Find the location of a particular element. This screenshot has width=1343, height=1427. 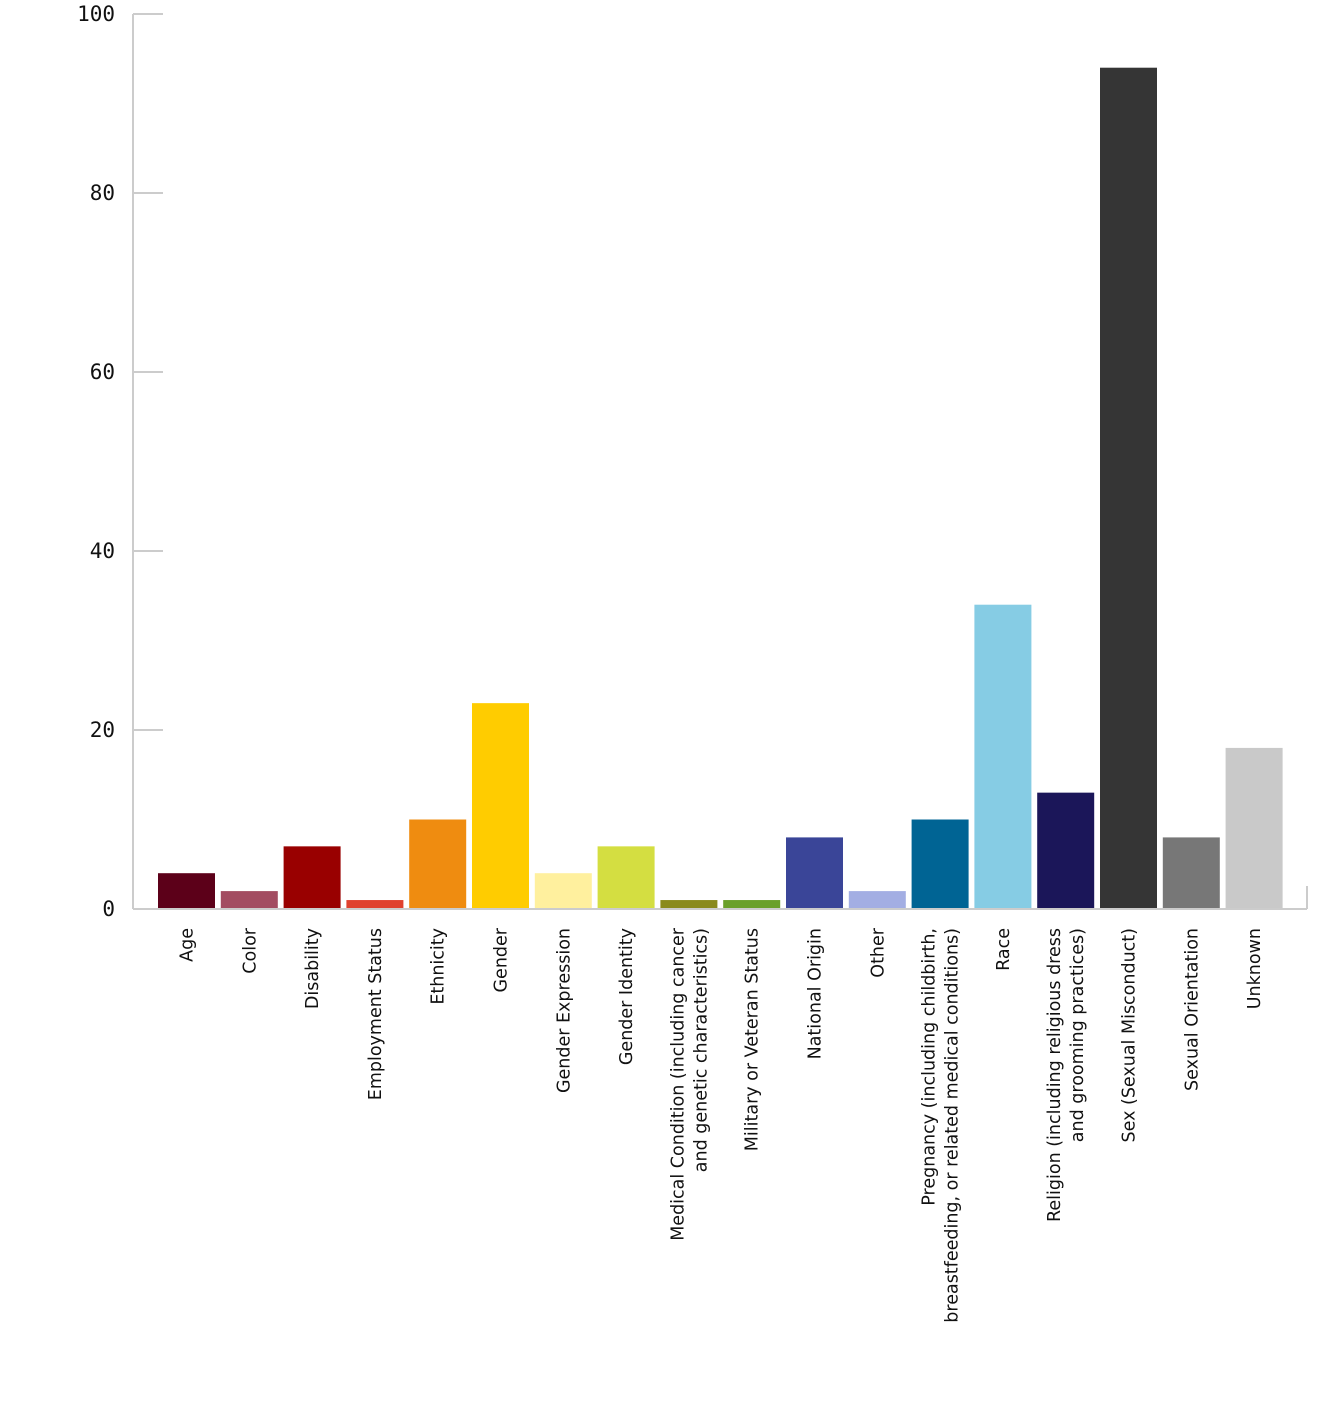

x-tick-label: Gender Expression is located at coordinates (564, 1010).